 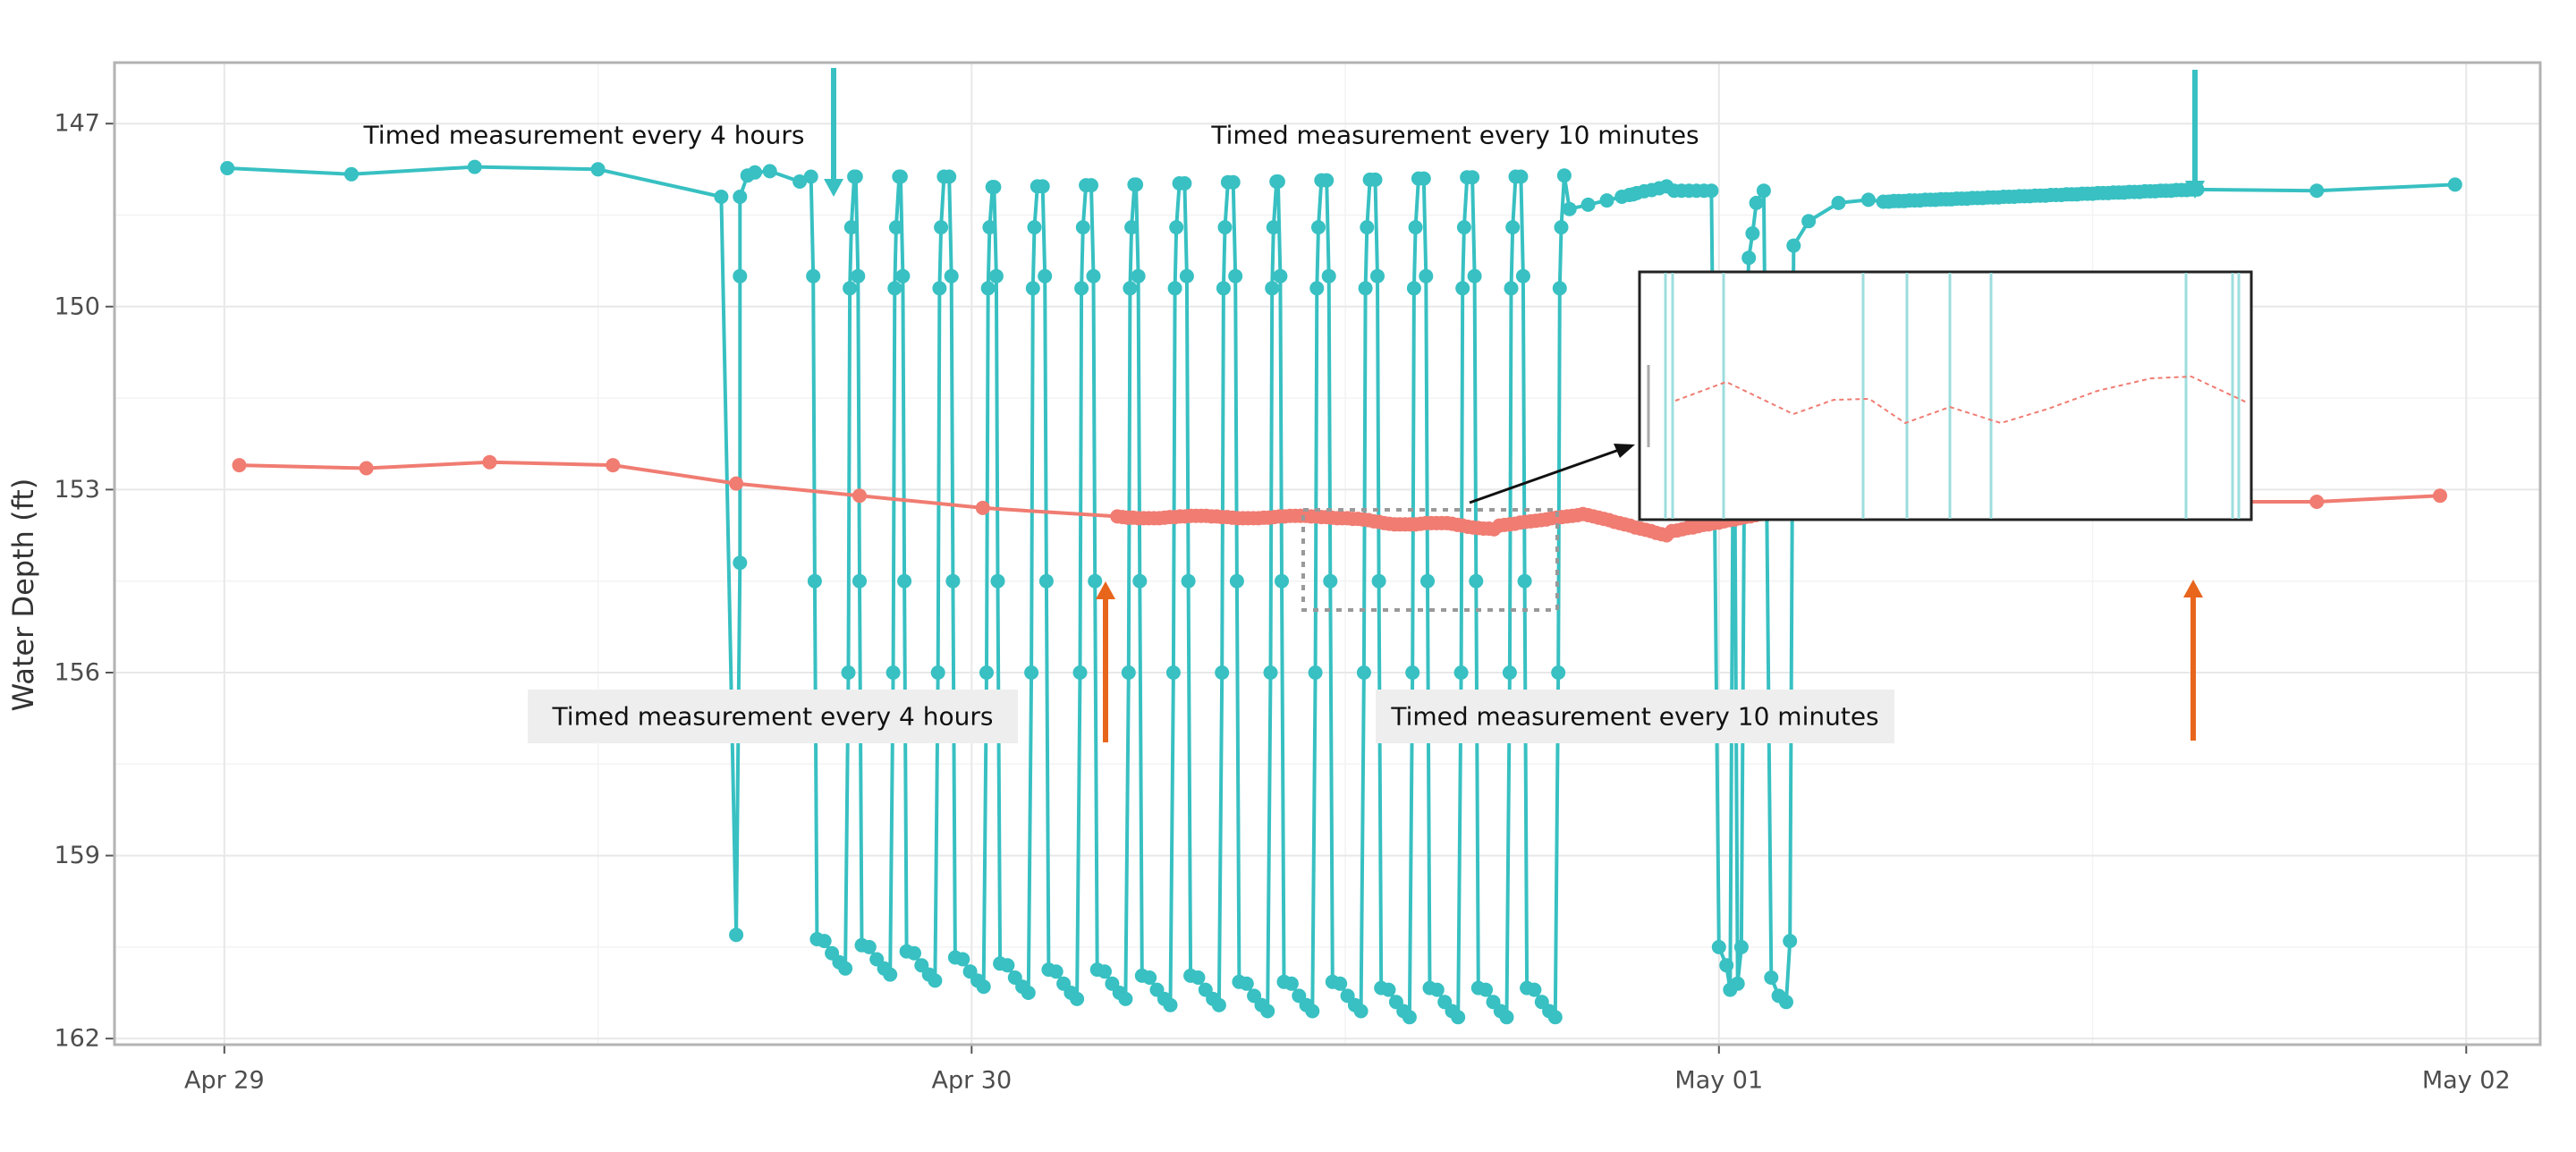 What do you see at coordinates (77, 856) in the screenshot?
I see `y-tick-label: 159` at bounding box center [77, 856].